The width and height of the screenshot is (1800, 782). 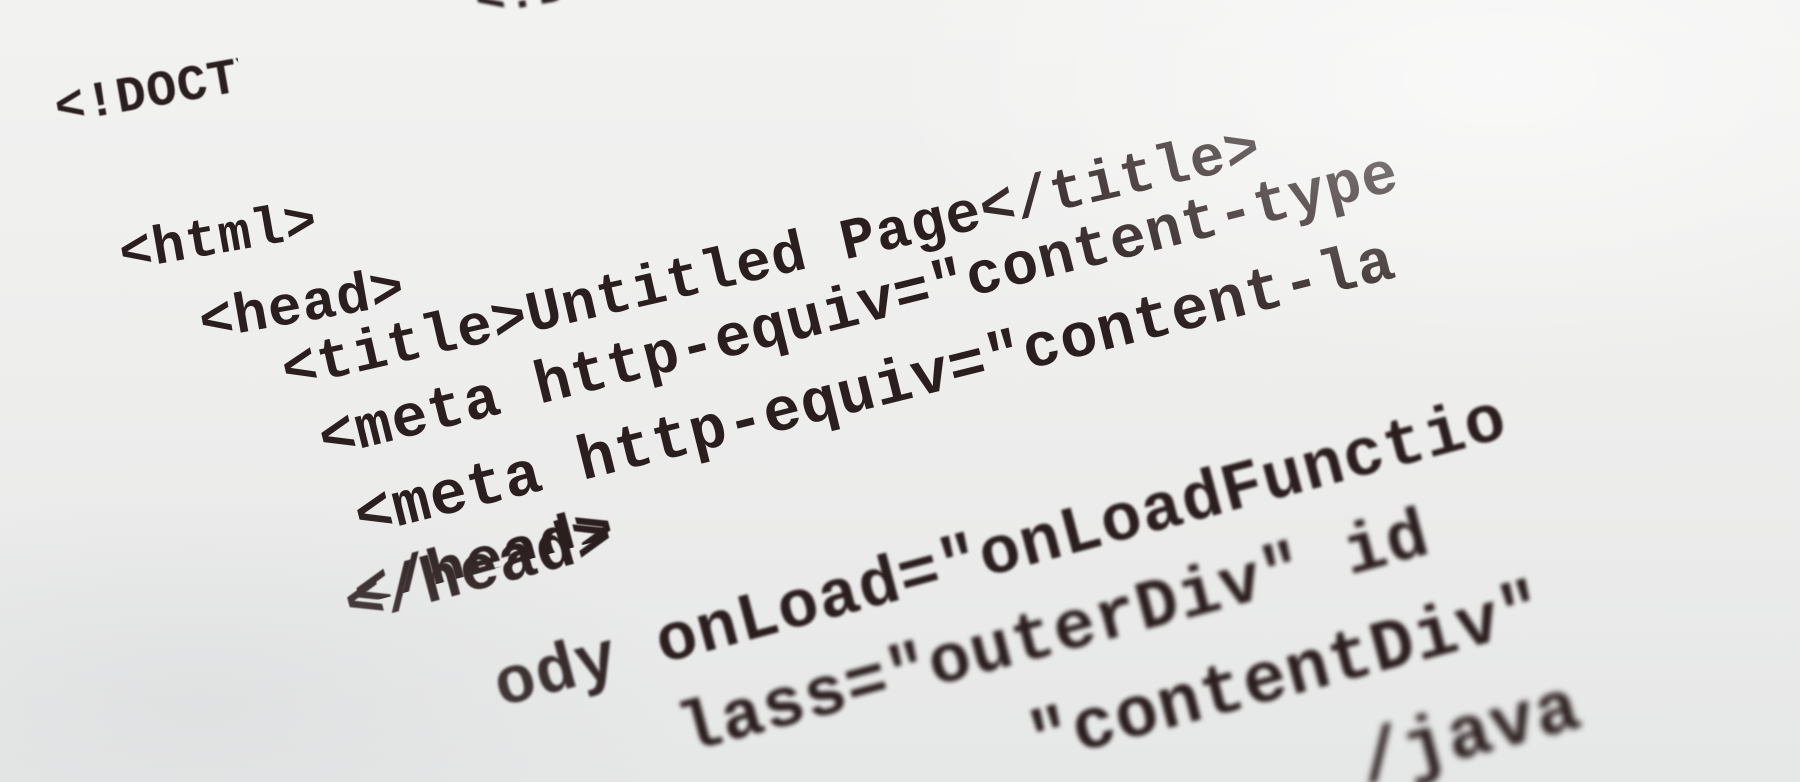 I want to click on code-line-html-open: <html>, so click(x=218, y=239).